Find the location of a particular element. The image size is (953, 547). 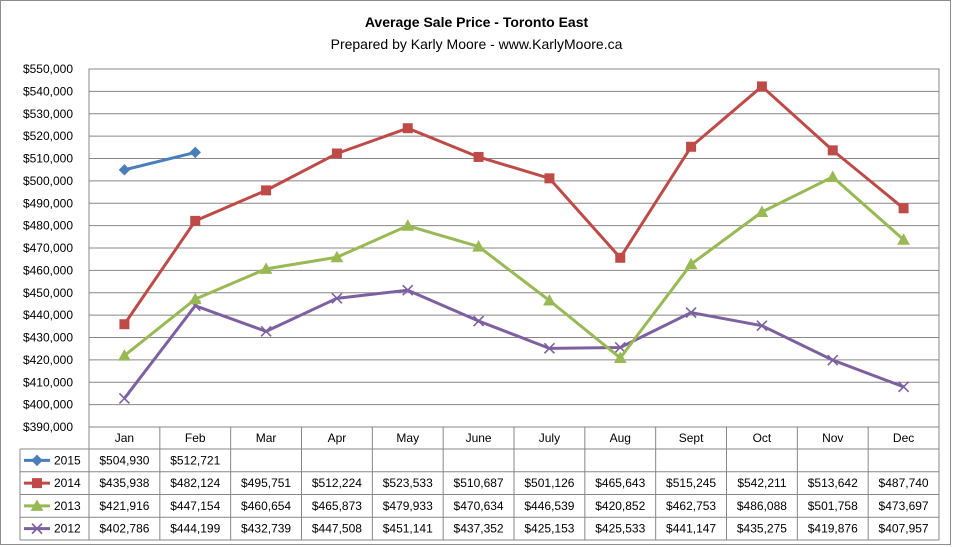

table-cell-value: $501,126 is located at coordinates (549, 483).